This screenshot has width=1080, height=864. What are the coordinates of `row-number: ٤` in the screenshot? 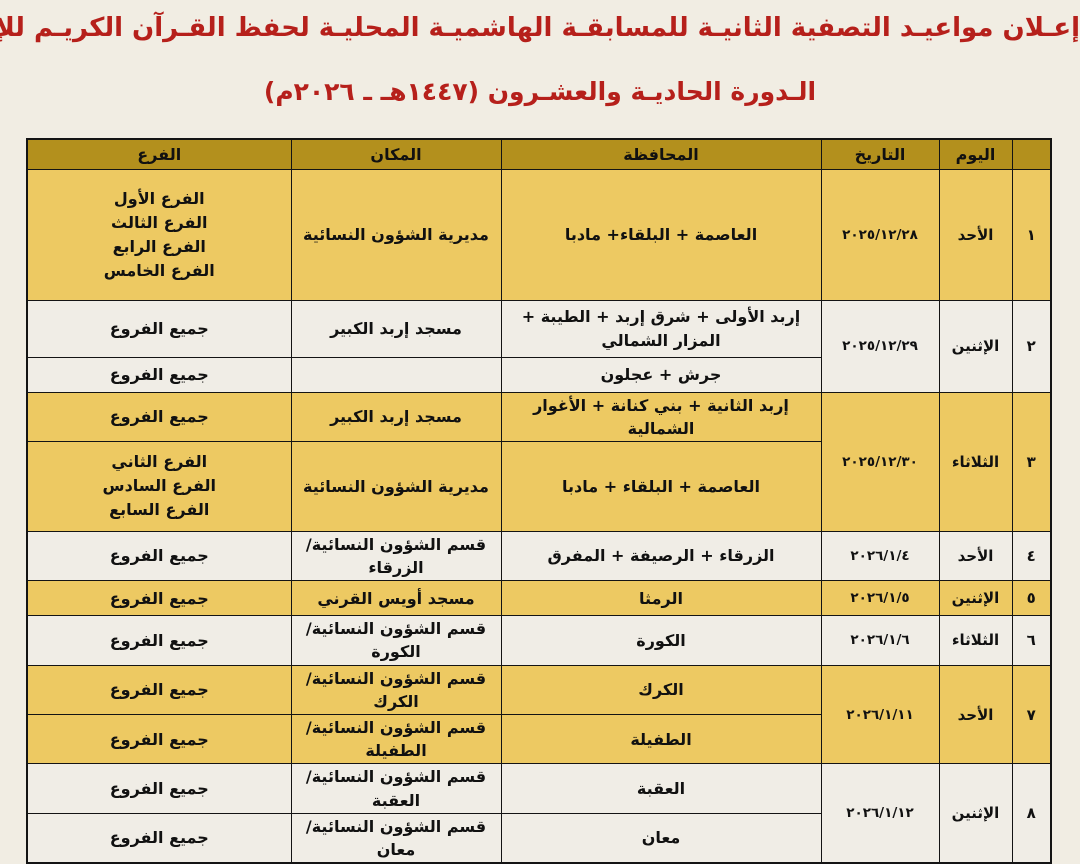 It's located at (1031, 556).